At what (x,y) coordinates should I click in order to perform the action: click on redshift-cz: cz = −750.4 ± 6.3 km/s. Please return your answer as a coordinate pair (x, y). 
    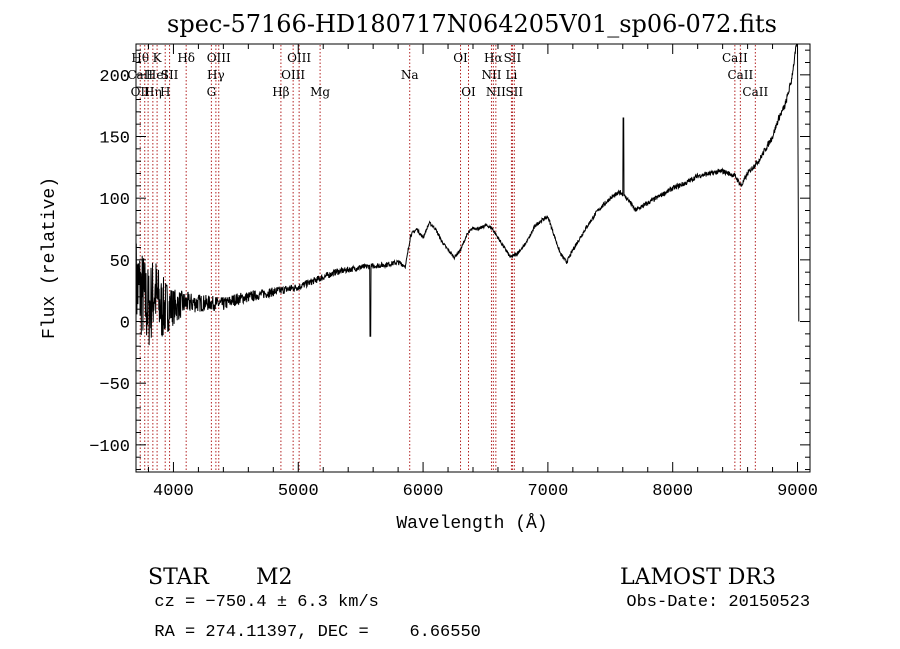
    Looking at the image, I should click on (266, 602).